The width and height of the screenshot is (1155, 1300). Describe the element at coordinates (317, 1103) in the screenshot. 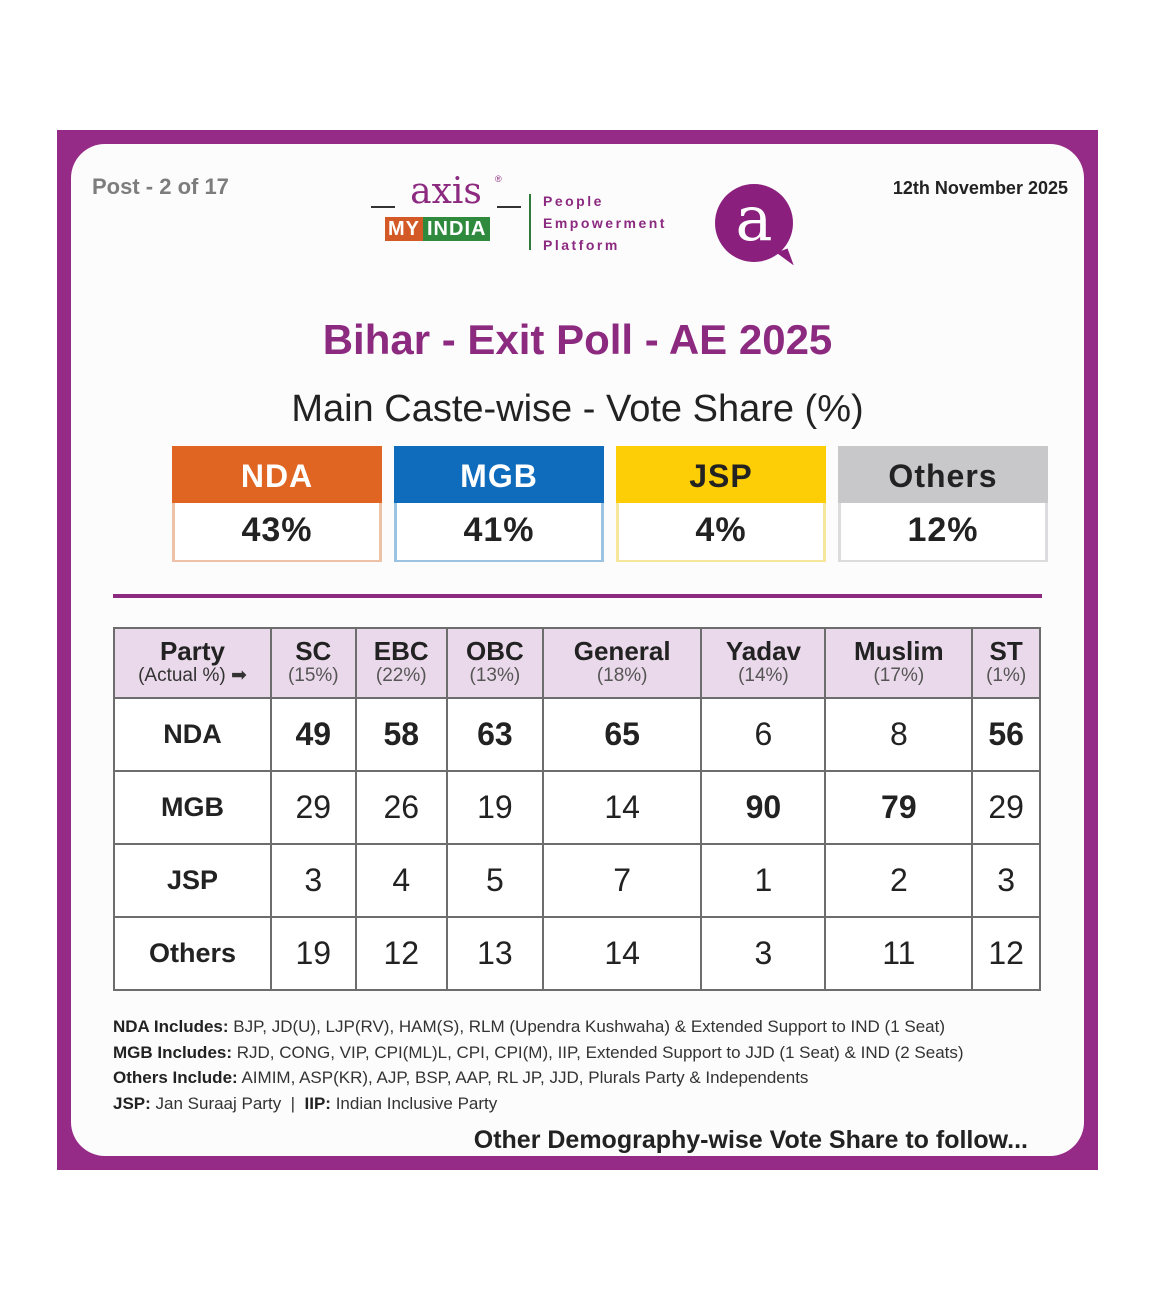

I see `note-label: IIP:` at that location.